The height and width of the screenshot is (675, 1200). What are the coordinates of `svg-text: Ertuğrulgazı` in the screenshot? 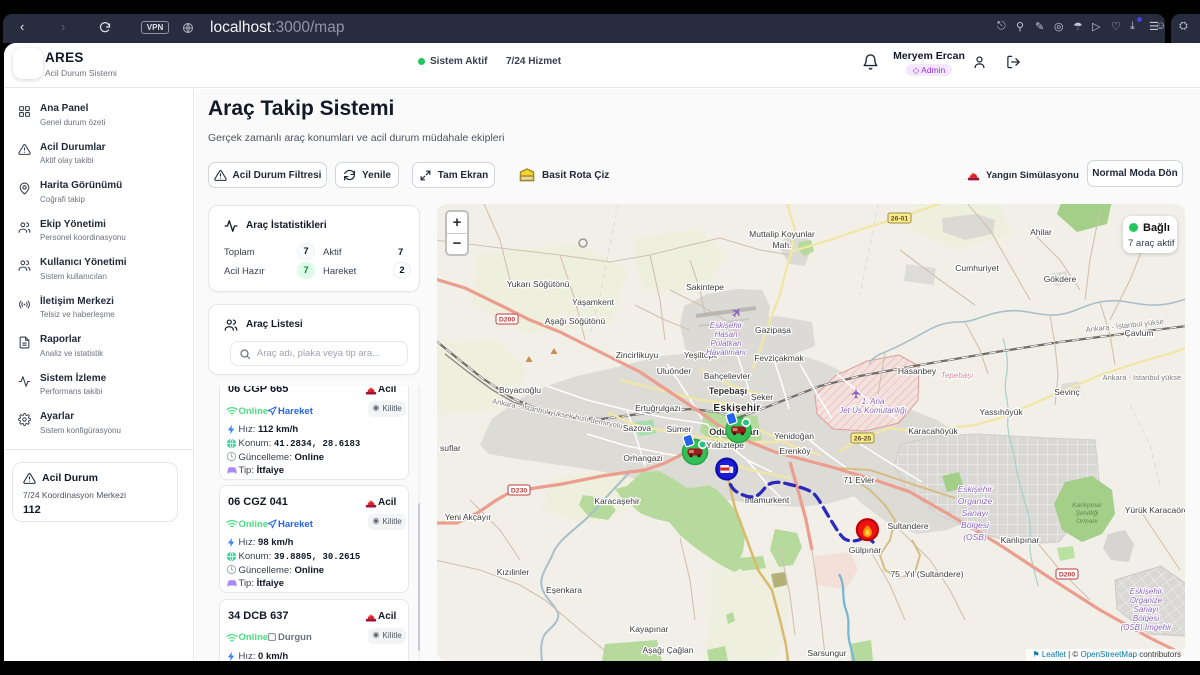 It's located at (658, 408).